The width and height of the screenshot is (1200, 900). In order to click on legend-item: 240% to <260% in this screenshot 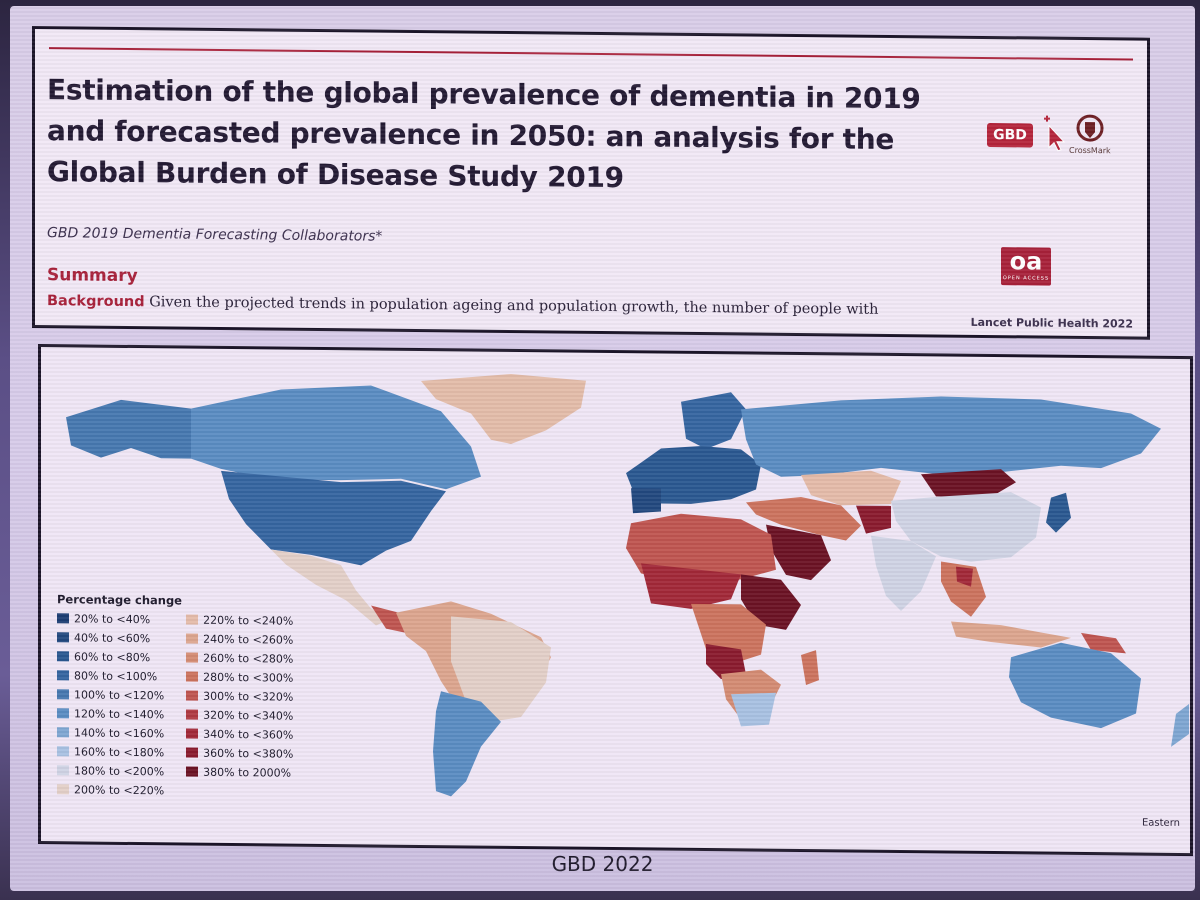, I will do `click(239, 639)`.